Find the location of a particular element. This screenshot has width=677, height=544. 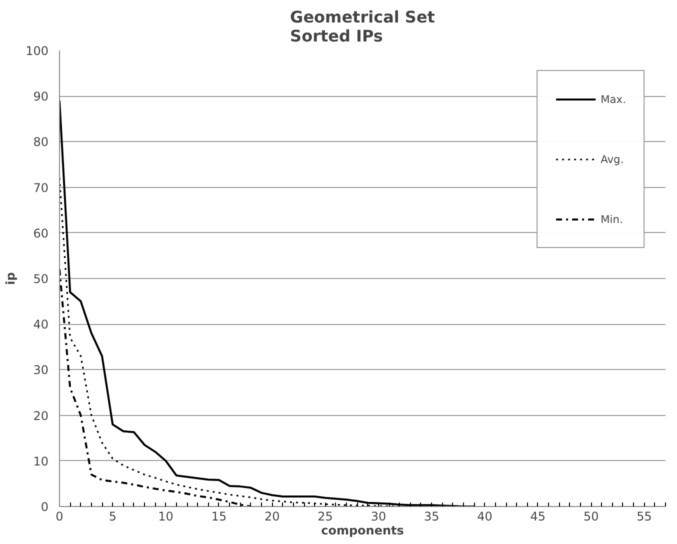

x-axis-title: components is located at coordinates (362, 531).